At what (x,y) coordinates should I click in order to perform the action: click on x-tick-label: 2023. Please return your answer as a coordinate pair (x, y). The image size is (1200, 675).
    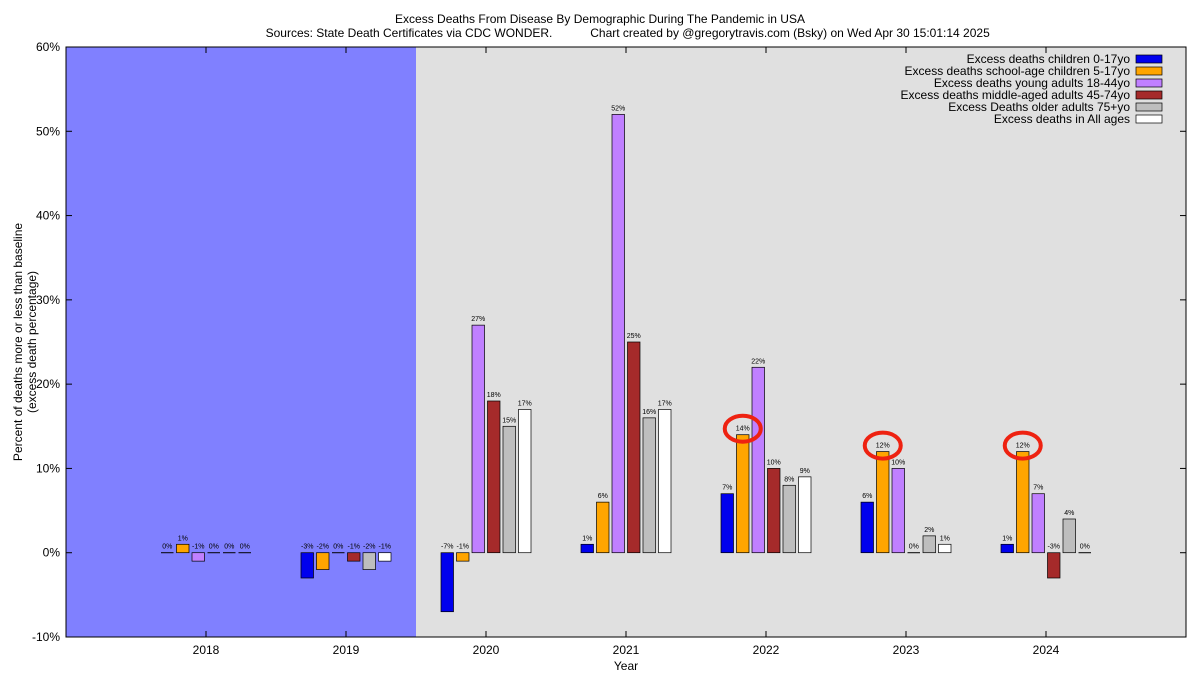
    Looking at the image, I should click on (906, 650).